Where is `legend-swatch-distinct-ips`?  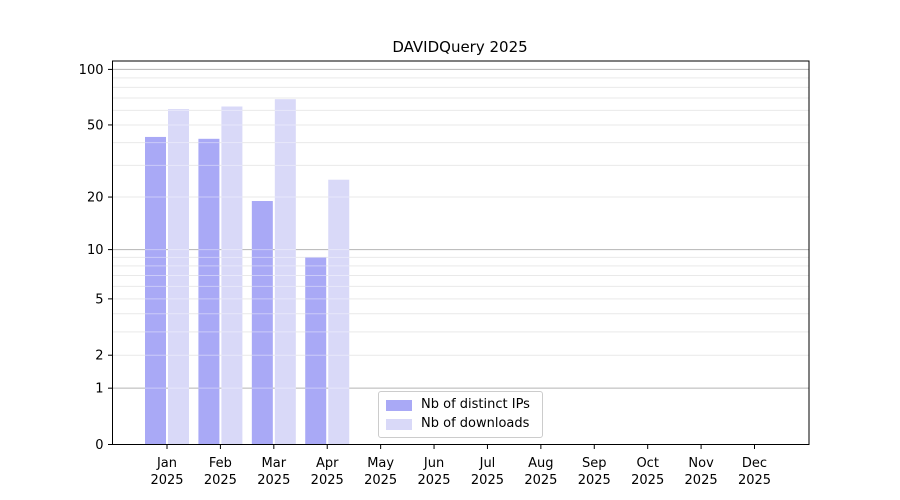 legend-swatch-distinct-ips is located at coordinates (399, 405).